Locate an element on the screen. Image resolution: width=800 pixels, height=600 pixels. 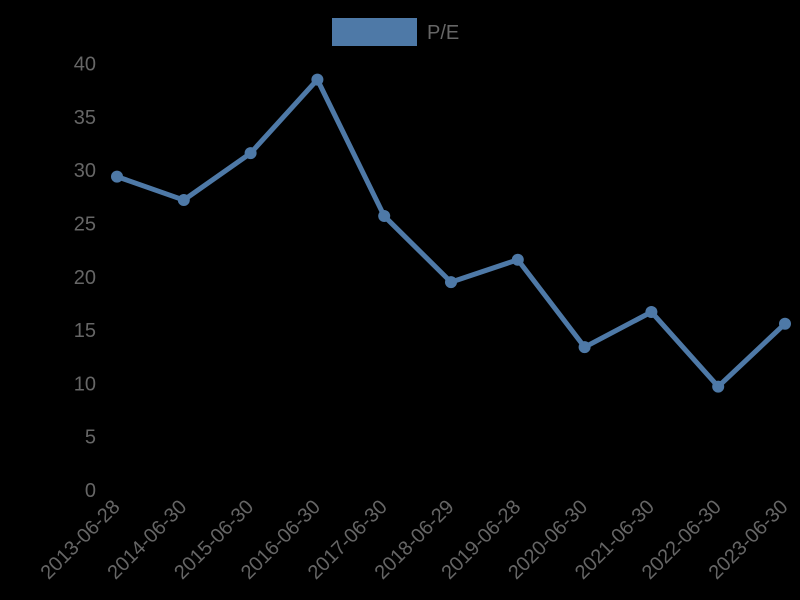
legend-label: P/E is located at coordinates (443, 33).